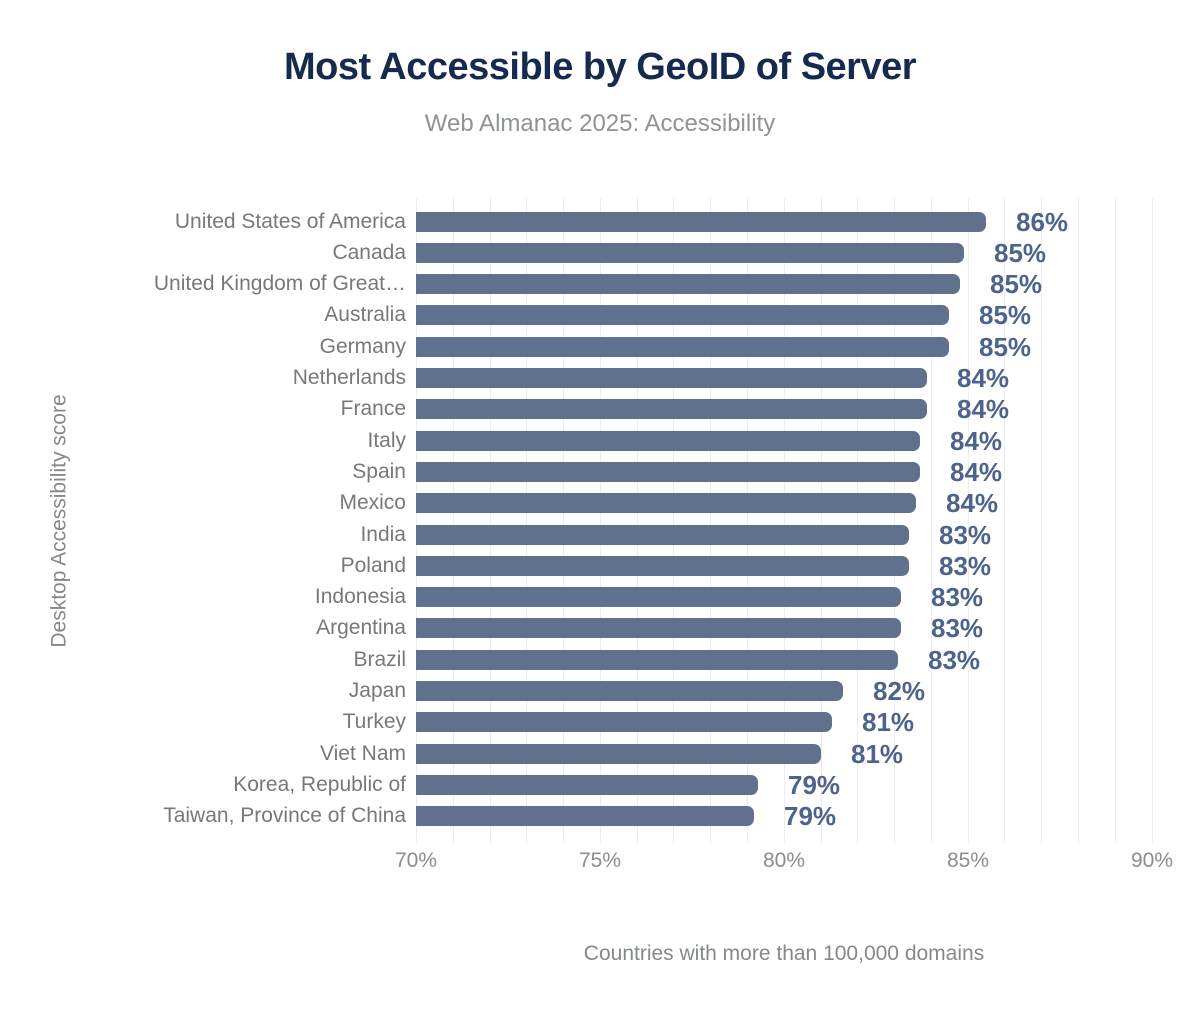 Image resolution: width=1200 pixels, height=1024 pixels. I want to click on x-tick-label: 85%, so click(968, 860).